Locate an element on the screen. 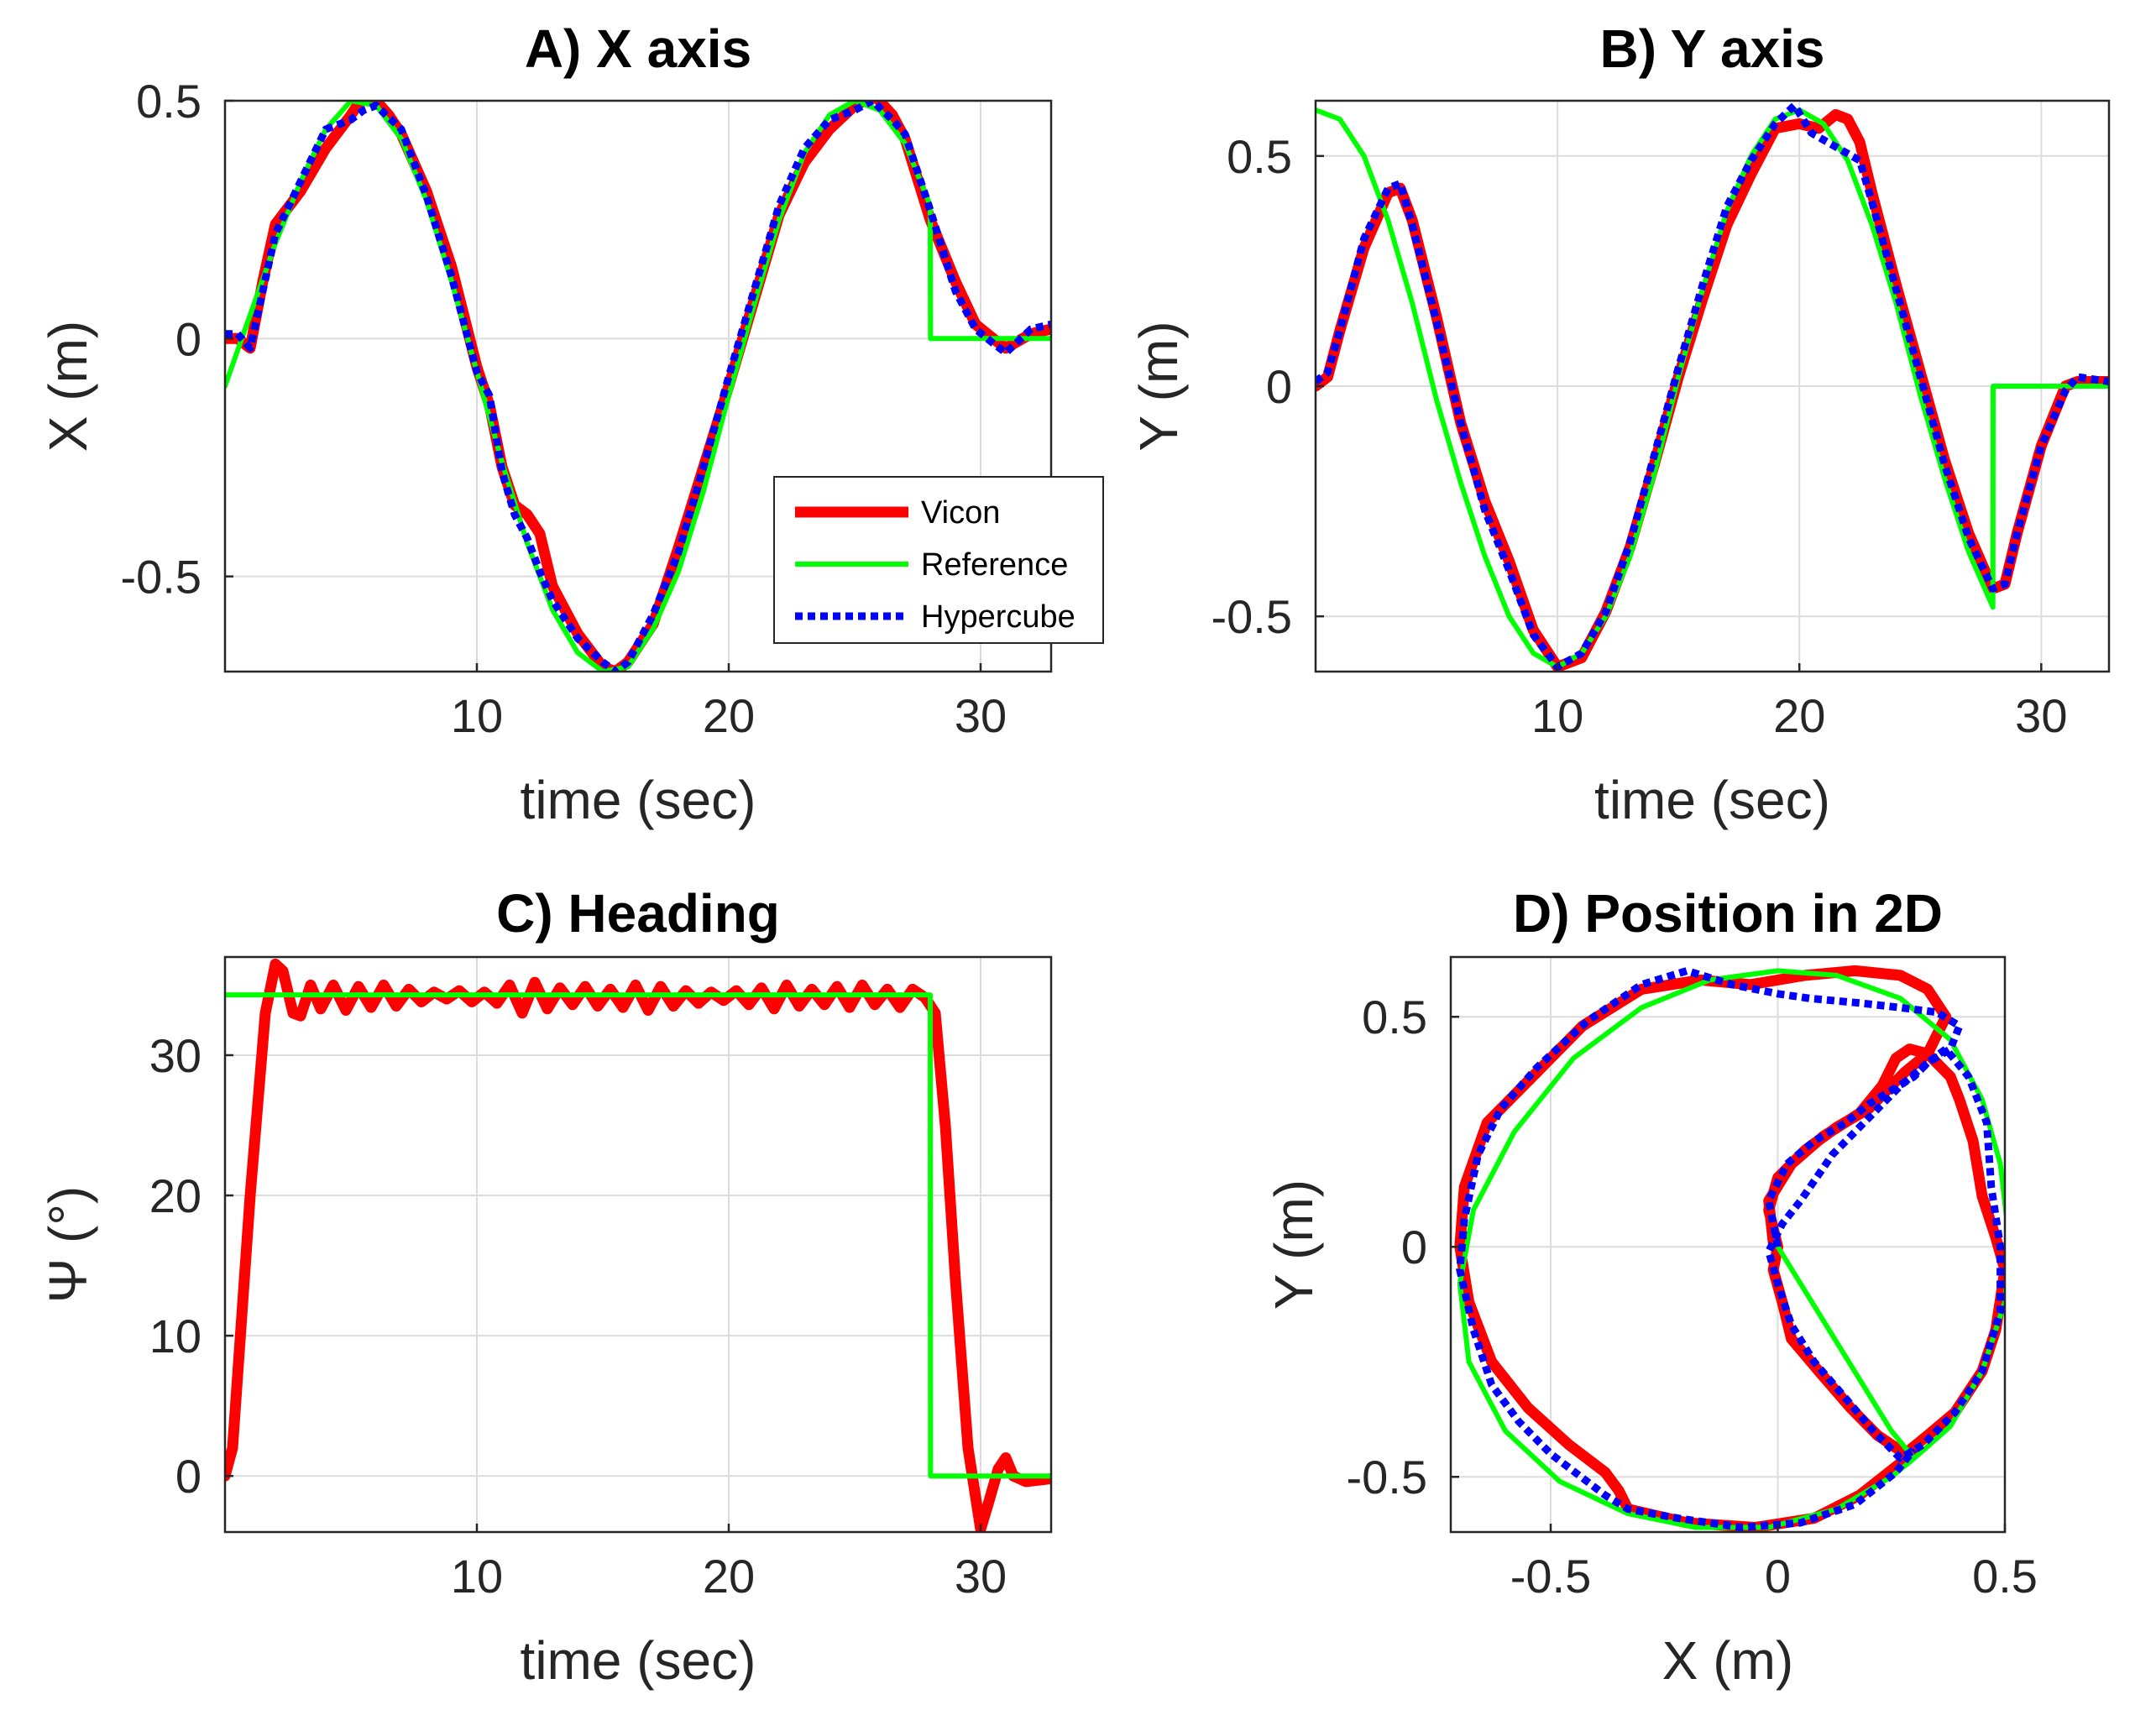  chart-title: D) Position in 2D is located at coordinates (1728, 913).